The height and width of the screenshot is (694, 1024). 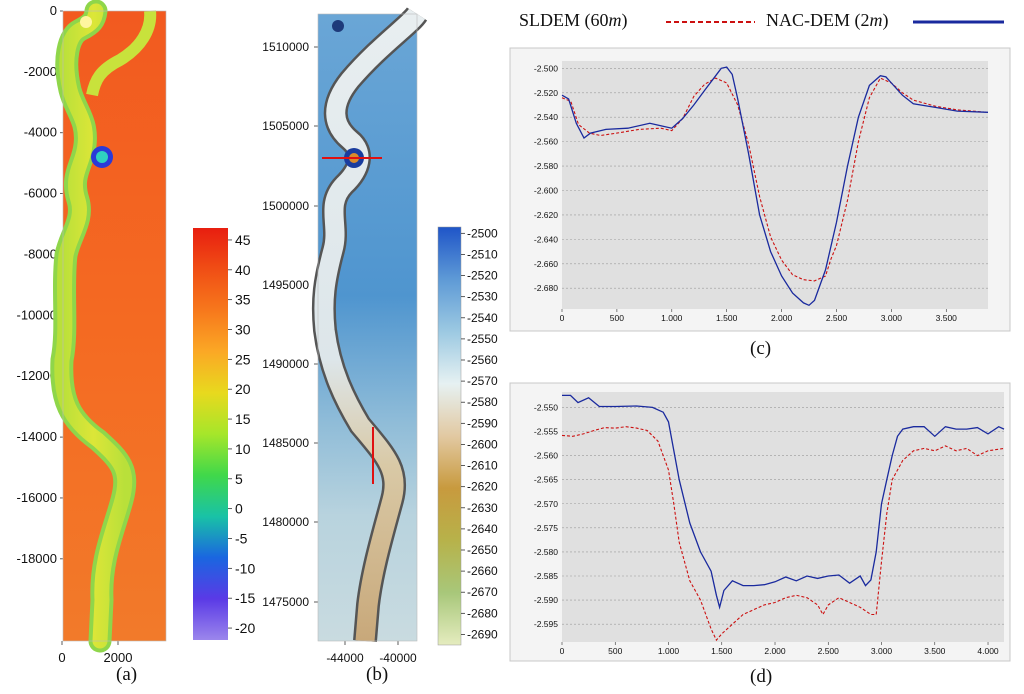 What do you see at coordinates (562, 651) in the screenshot?
I see `panel-d-x-tick-label: 0` at bounding box center [562, 651].